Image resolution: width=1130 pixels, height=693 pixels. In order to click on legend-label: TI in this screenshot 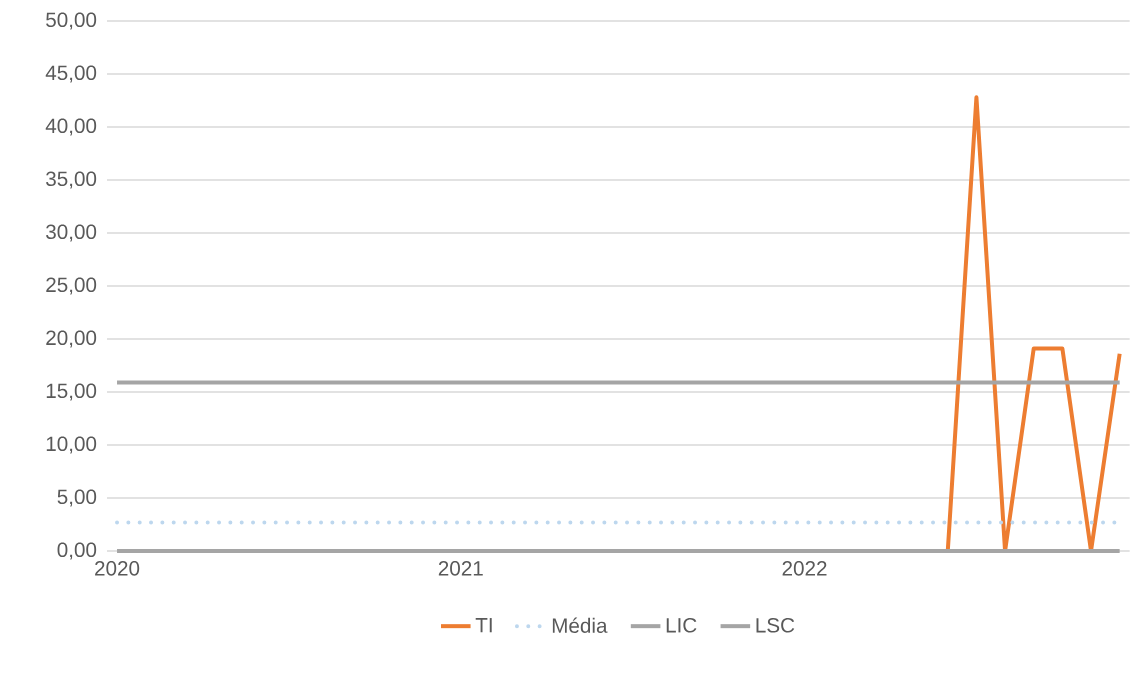, I will do `click(483, 625)`.